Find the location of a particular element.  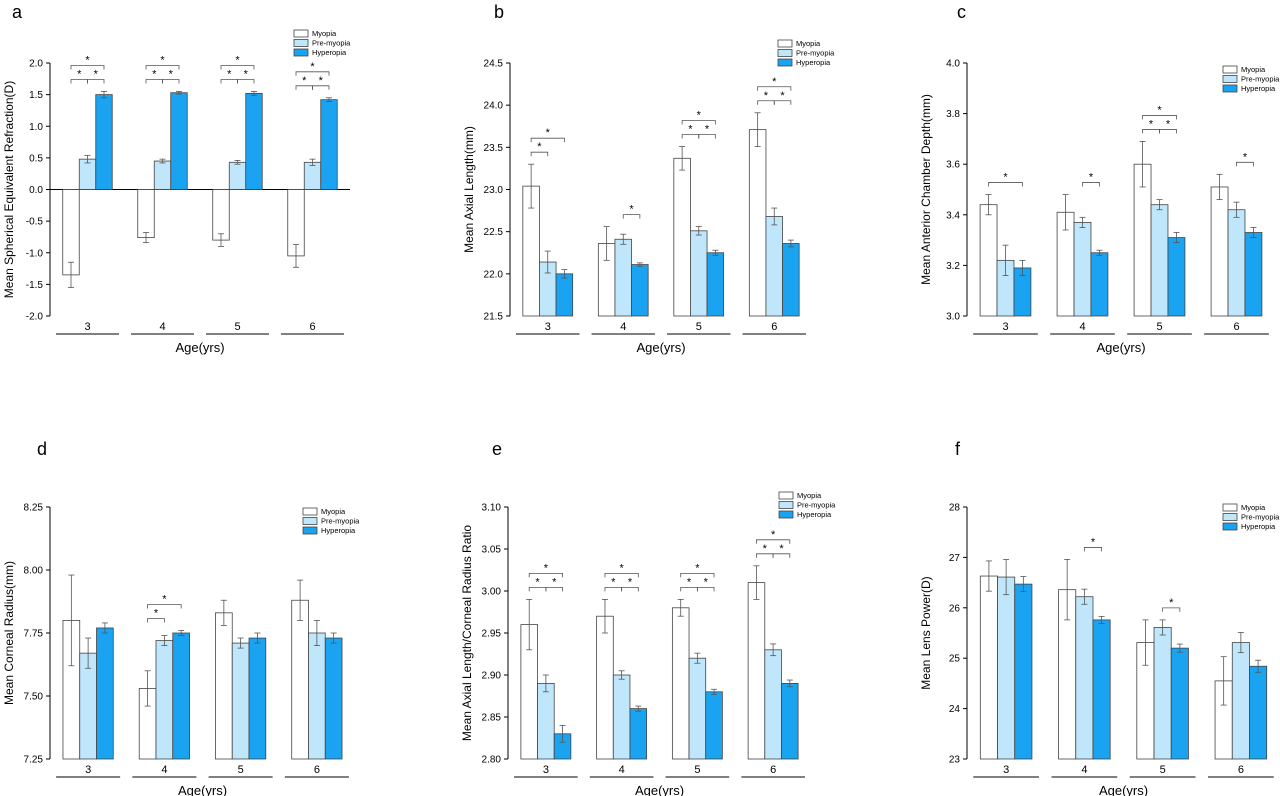

y-tick-label: 3.8 is located at coordinates (953, 114).